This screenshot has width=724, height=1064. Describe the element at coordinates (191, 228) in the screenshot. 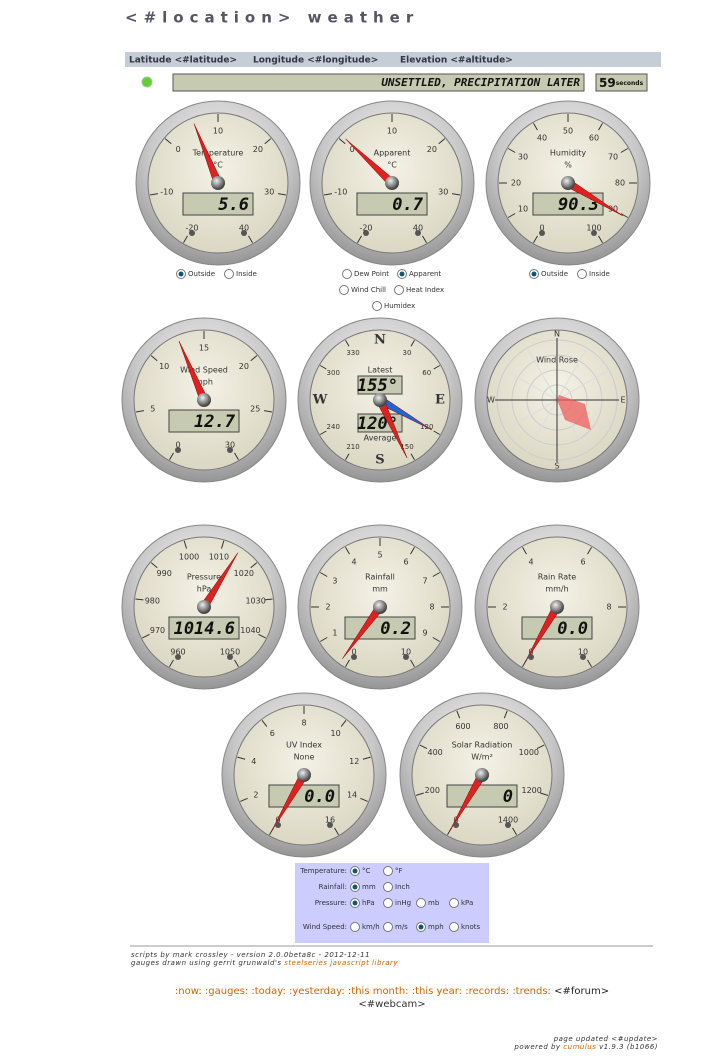

I see `tick-label: -20` at that location.